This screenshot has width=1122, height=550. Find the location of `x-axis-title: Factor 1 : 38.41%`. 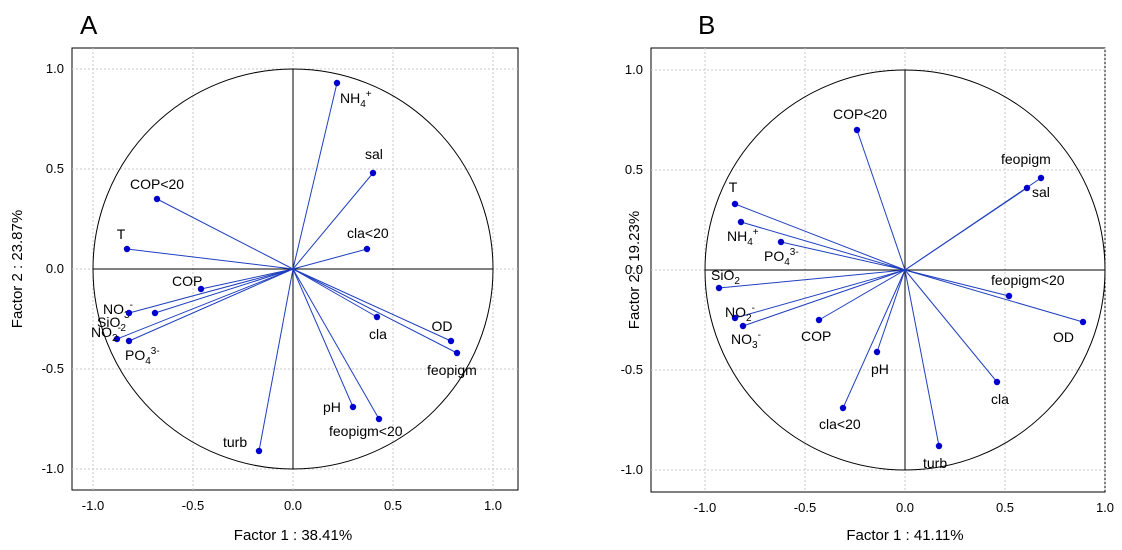

x-axis-title: Factor 1 : 38.41% is located at coordinates (293, 535).